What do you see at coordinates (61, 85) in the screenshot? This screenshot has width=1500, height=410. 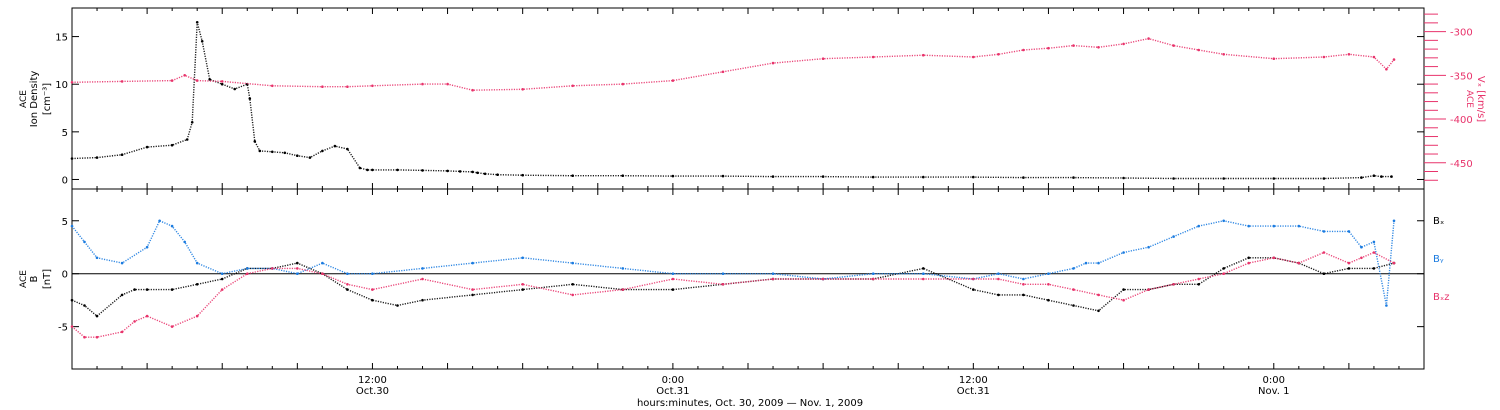 I see `y-tick-label: 10` at bounding box center [61, 85].